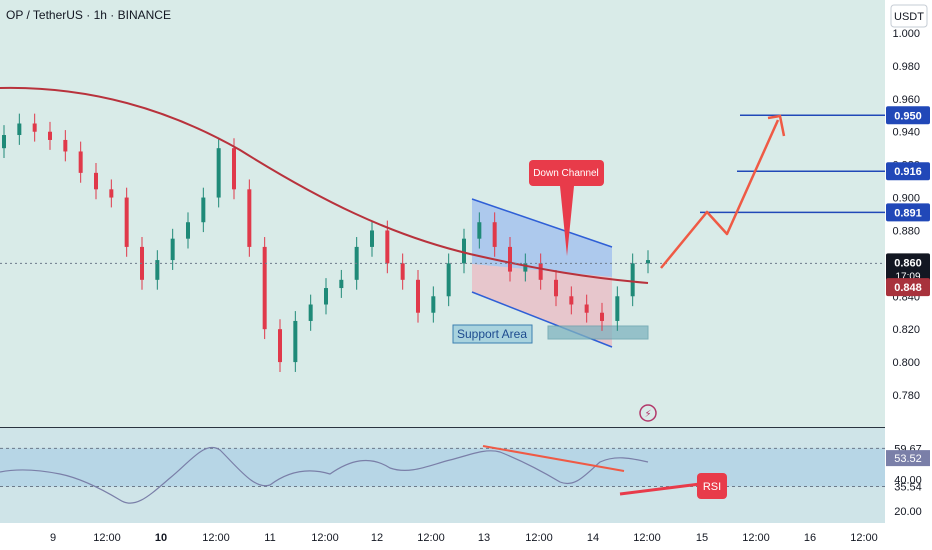  What do you see at coordinates (702, 538) in the screenshot?
I see `x-tick-label: 15` at bounding box center [702, 538].